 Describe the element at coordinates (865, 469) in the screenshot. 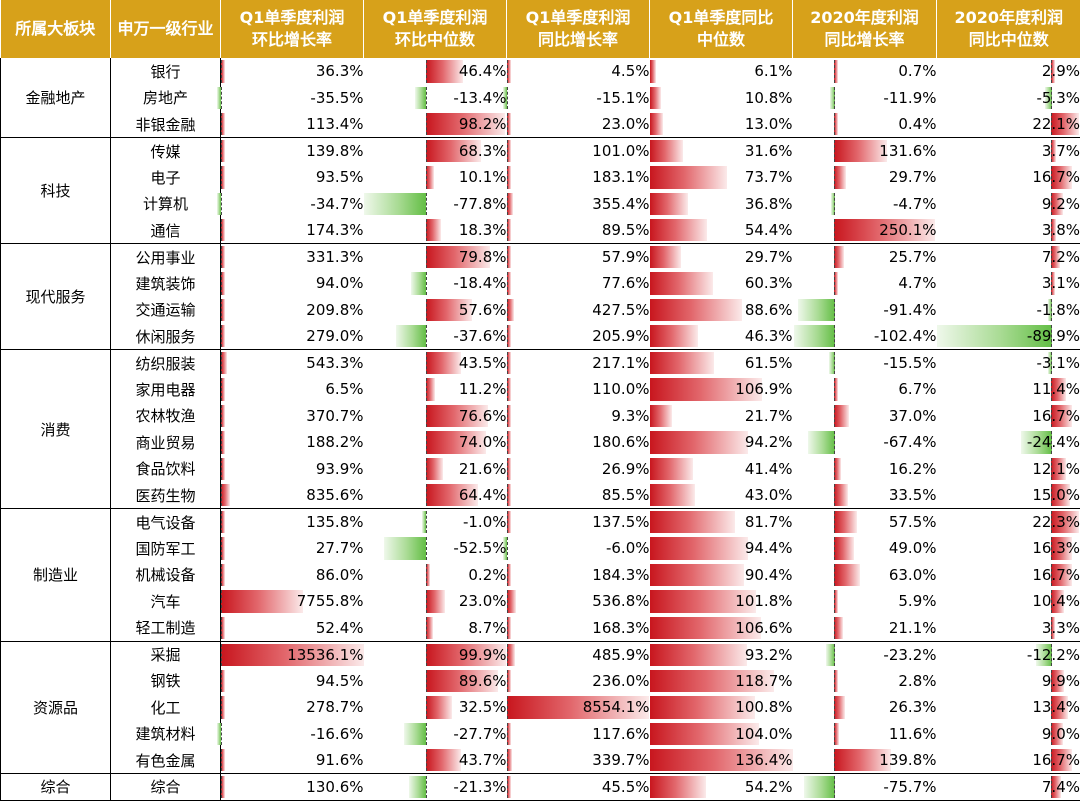

I see `value-cell: 16.2%` at that location.